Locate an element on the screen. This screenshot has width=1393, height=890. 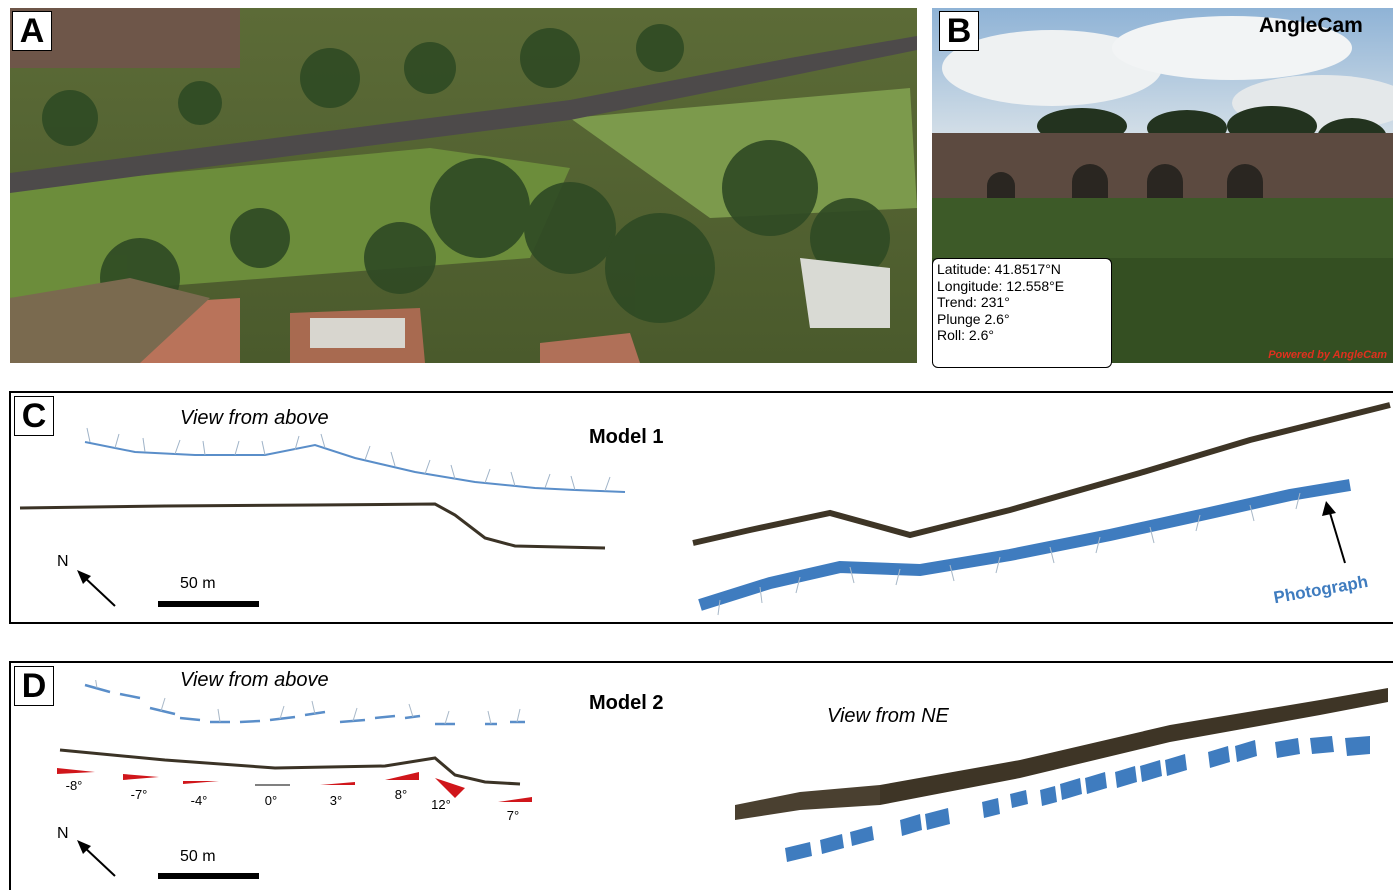
panel-a-label: A is located at coordinates (32, 31).